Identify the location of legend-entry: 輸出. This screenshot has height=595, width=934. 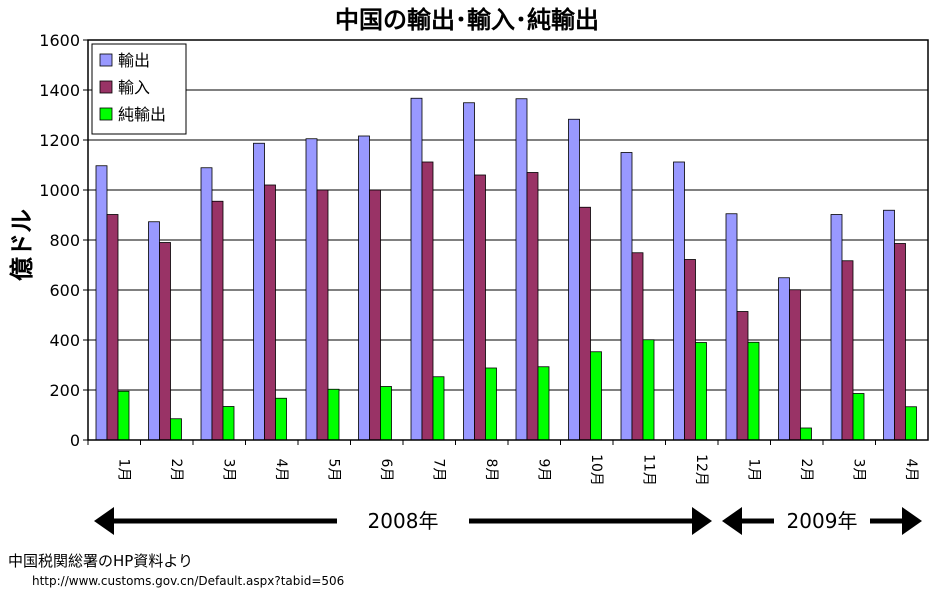
(134, 60).